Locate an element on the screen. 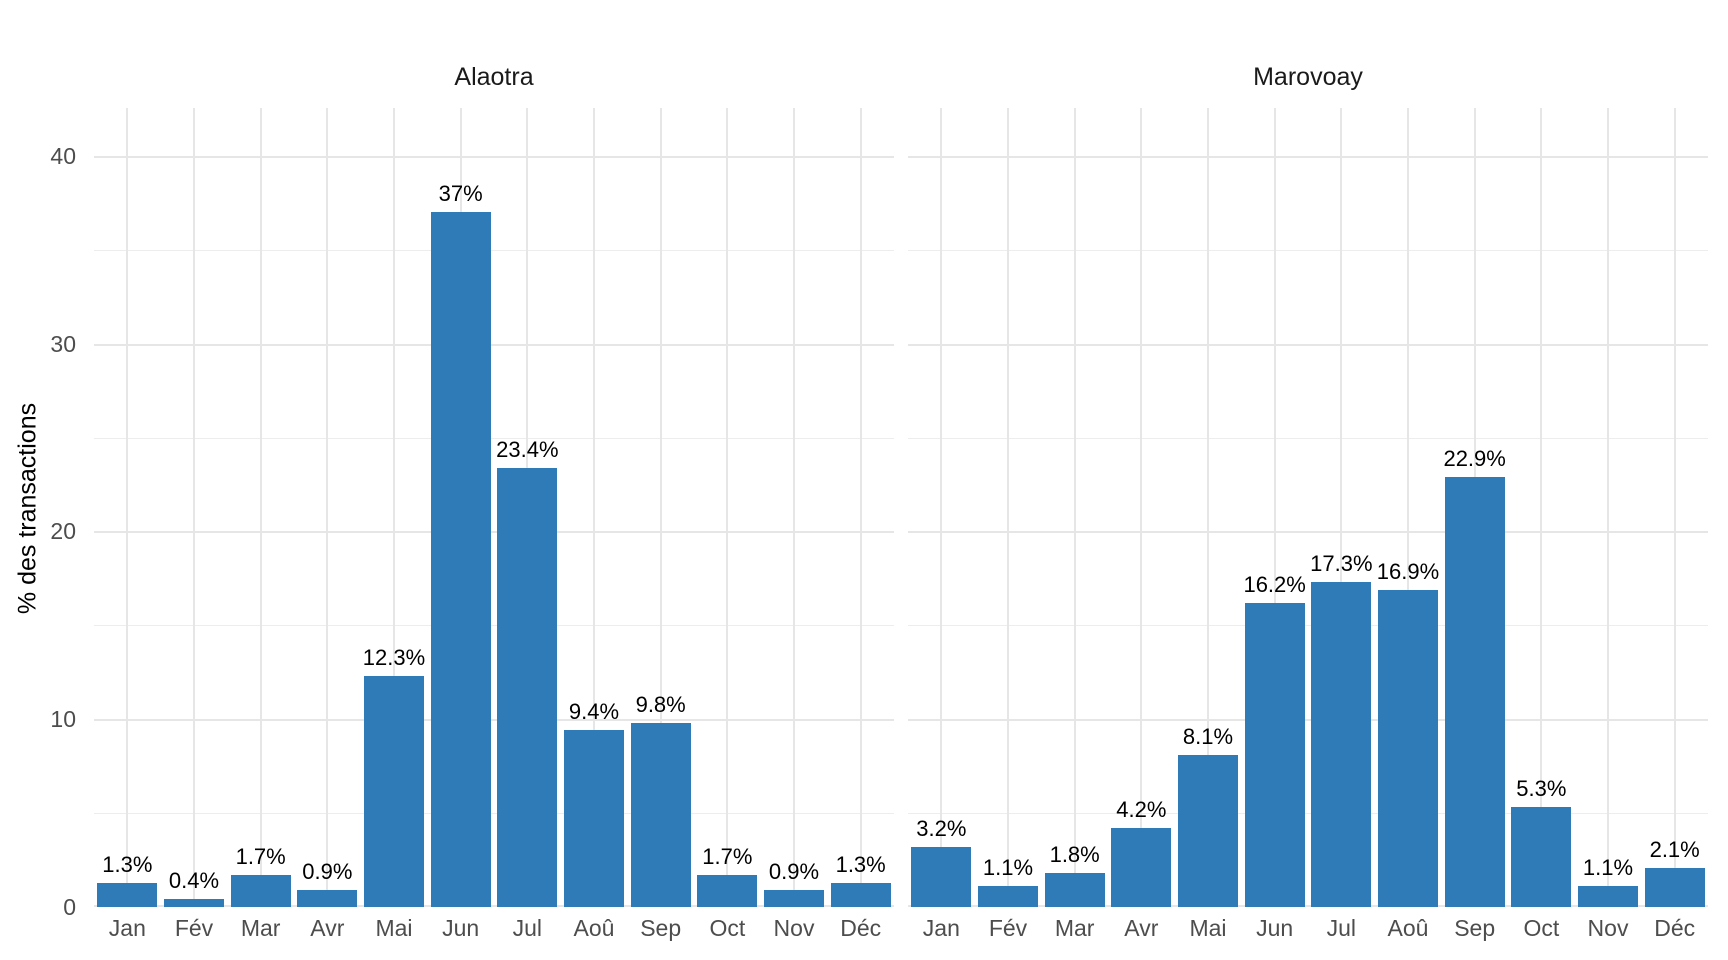  facet-title: Alaotra is located at coordinates (494, 77).